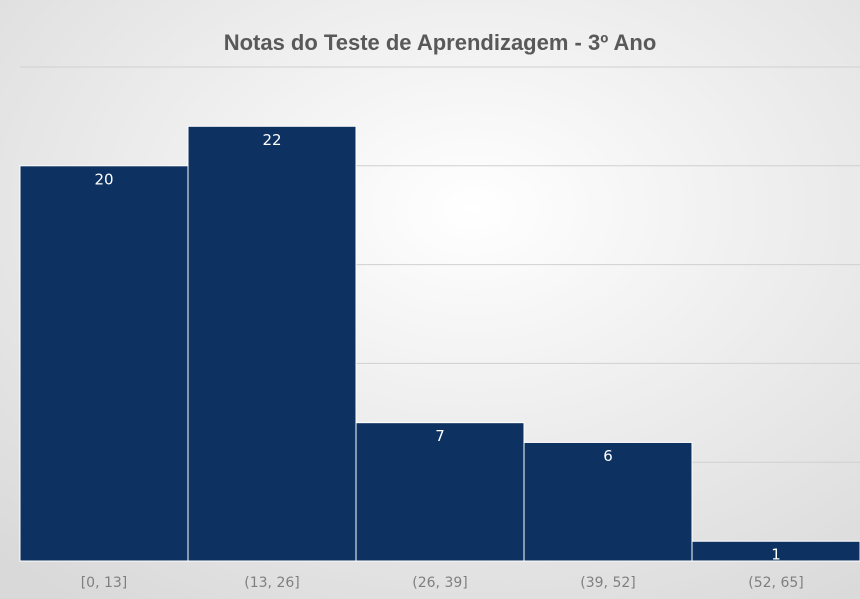 The width and height of the screenshot is (860, 599). I want to click on x-tick-label: [0, 13], so click(104, 583).